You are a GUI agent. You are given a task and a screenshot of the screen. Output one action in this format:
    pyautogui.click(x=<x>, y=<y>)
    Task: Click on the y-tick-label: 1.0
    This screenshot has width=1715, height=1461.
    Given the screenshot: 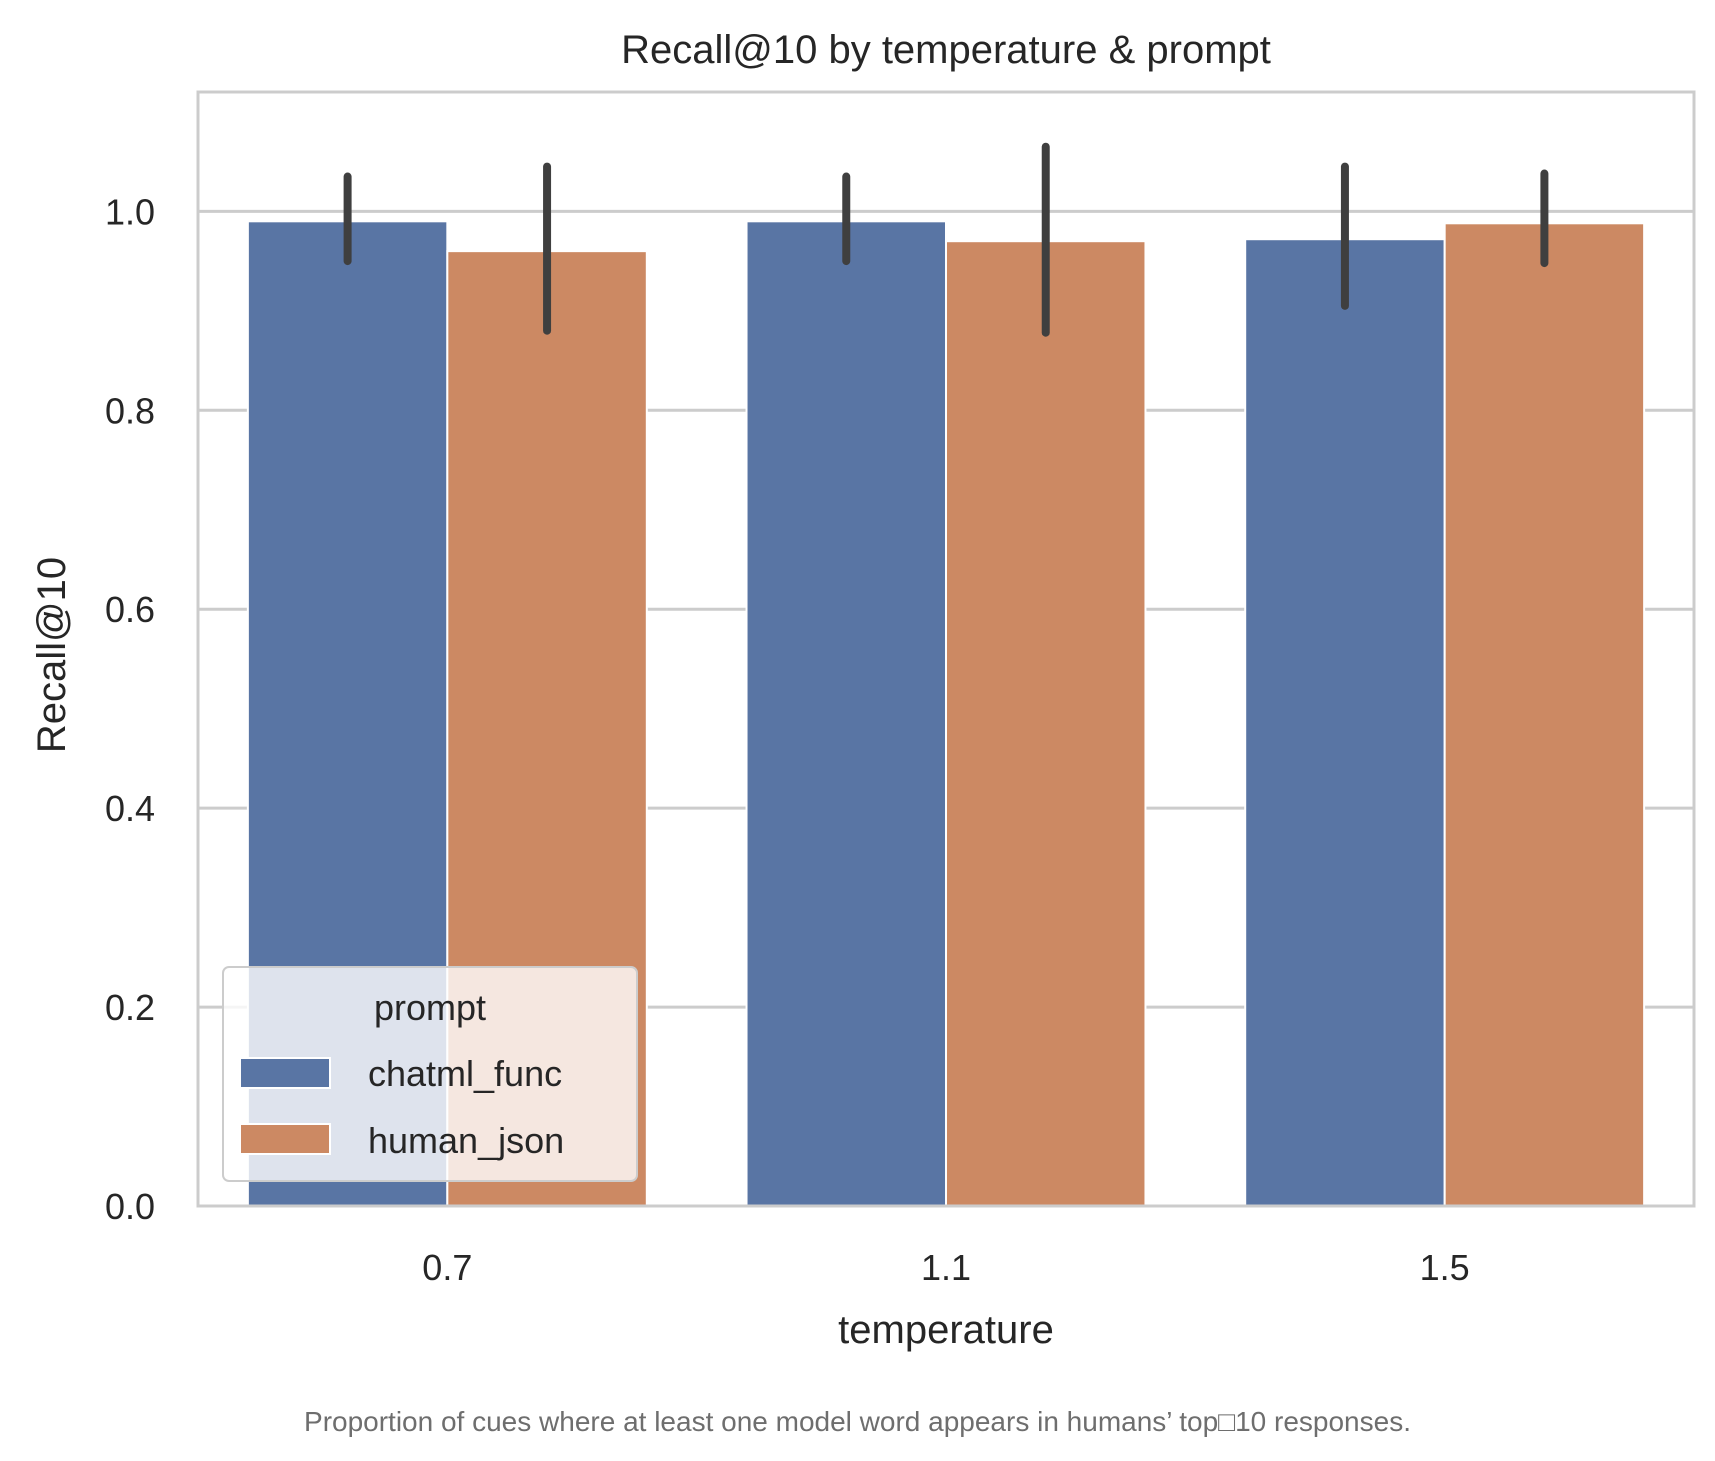 What is the action you would take?
    pyautogui.click(x=130, y=211)
    